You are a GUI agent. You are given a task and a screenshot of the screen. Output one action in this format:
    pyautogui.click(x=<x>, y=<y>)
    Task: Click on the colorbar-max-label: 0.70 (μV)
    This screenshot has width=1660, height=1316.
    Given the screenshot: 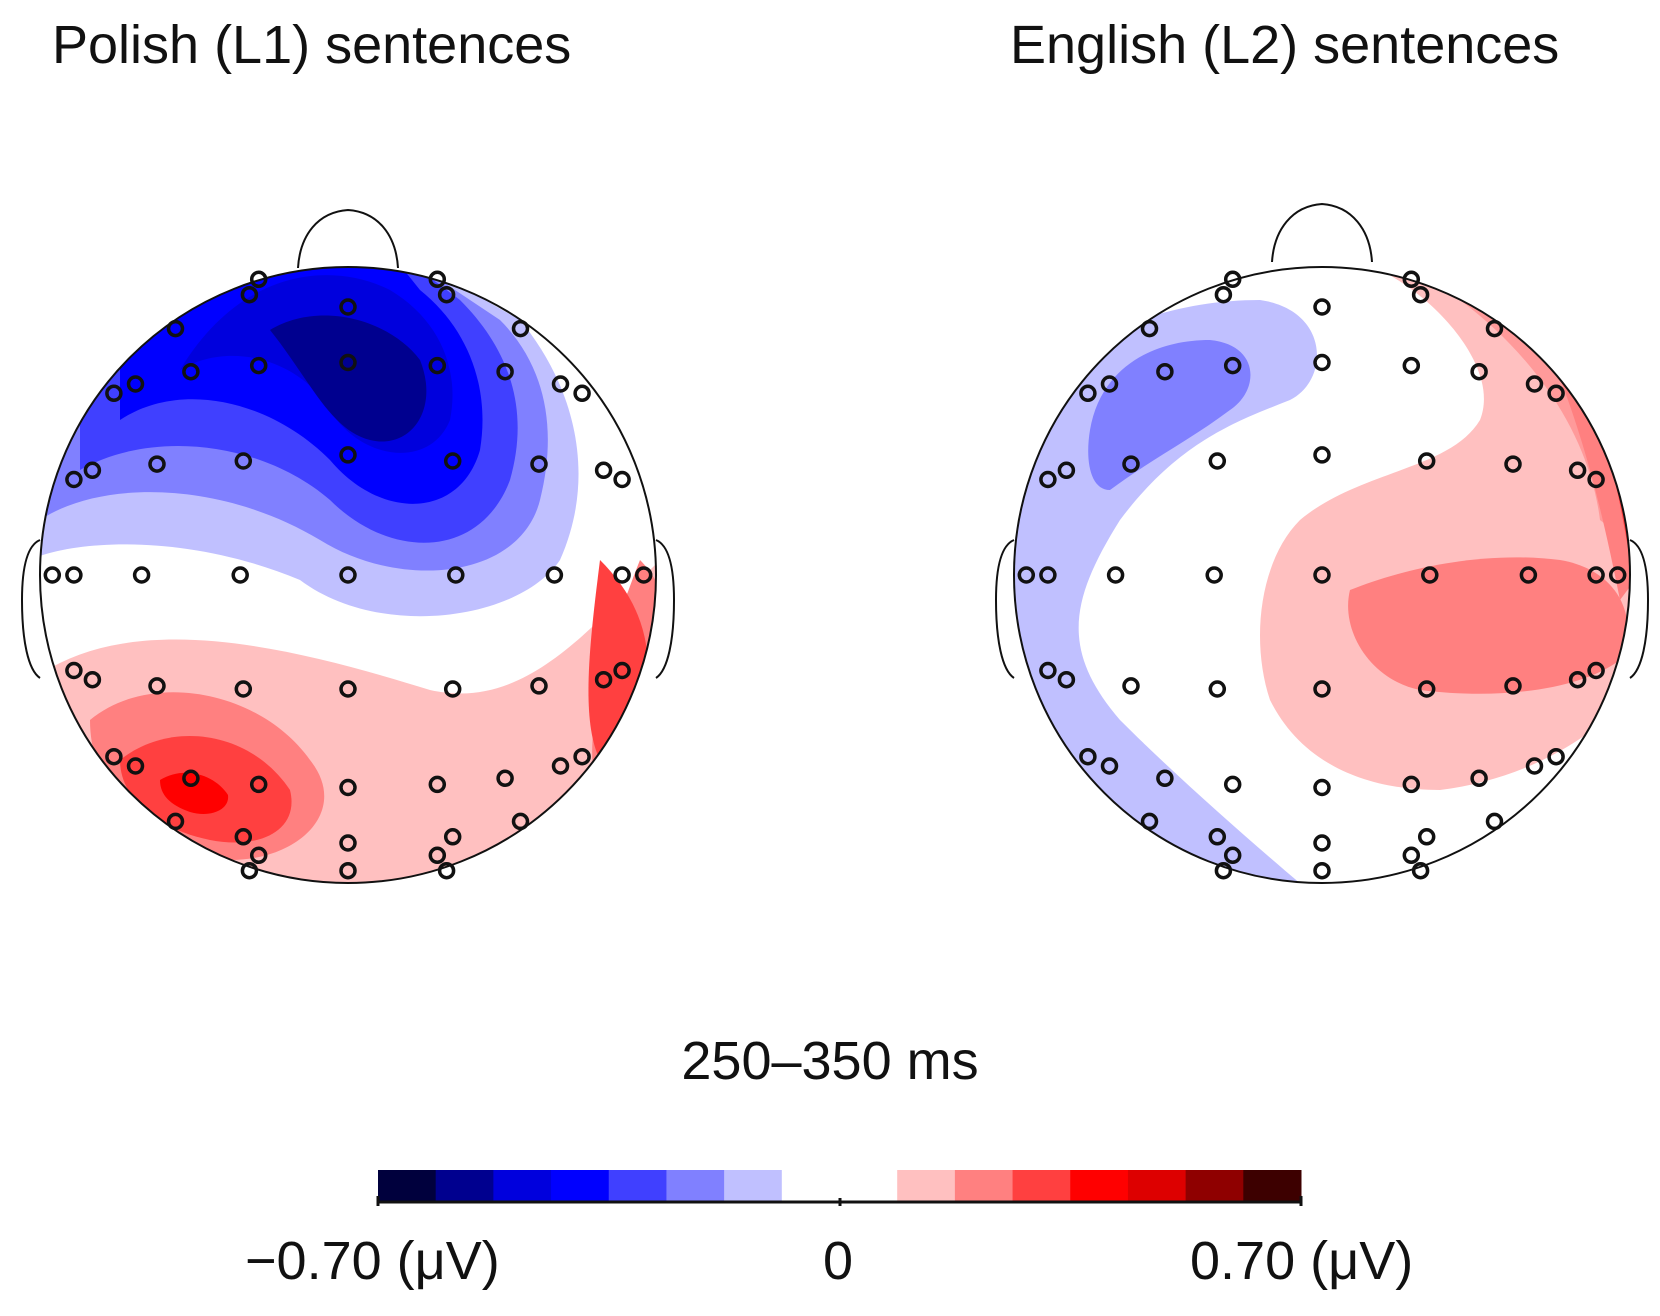 What is the action you would take?
    pyautogui.click(x=1302, y=1261)
    